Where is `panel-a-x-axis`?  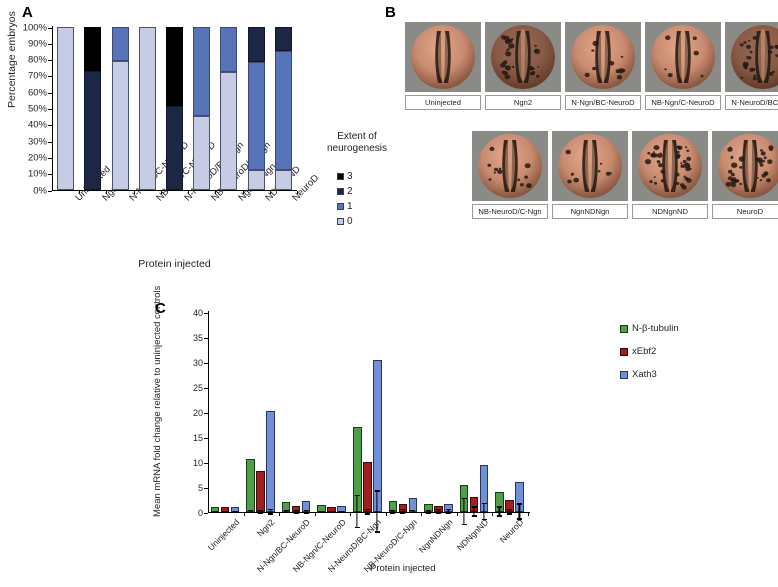 panel-a-x-axis is located at coordinates (174, 190).